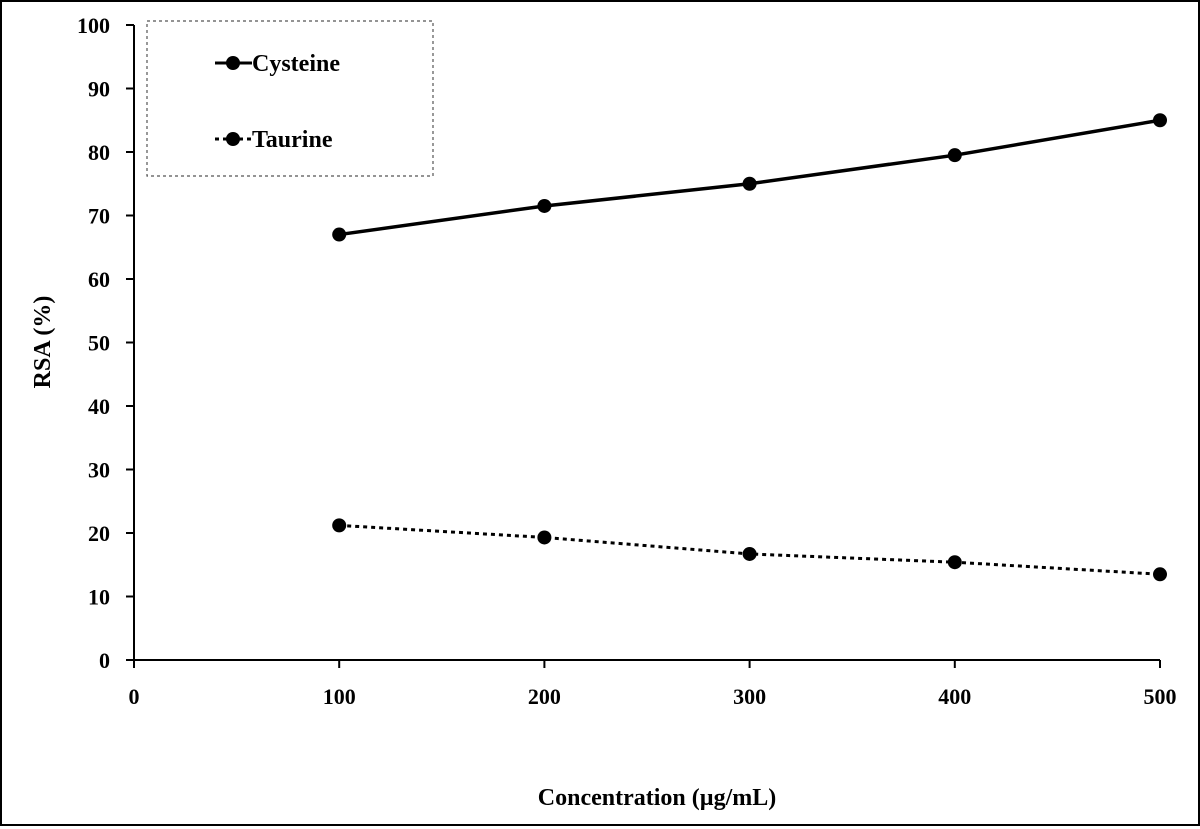  What do you see at coordinates (292, 140) in the screenshot?
I see `legend-taurine-label: Taurine` at bounding box center [292, 140].